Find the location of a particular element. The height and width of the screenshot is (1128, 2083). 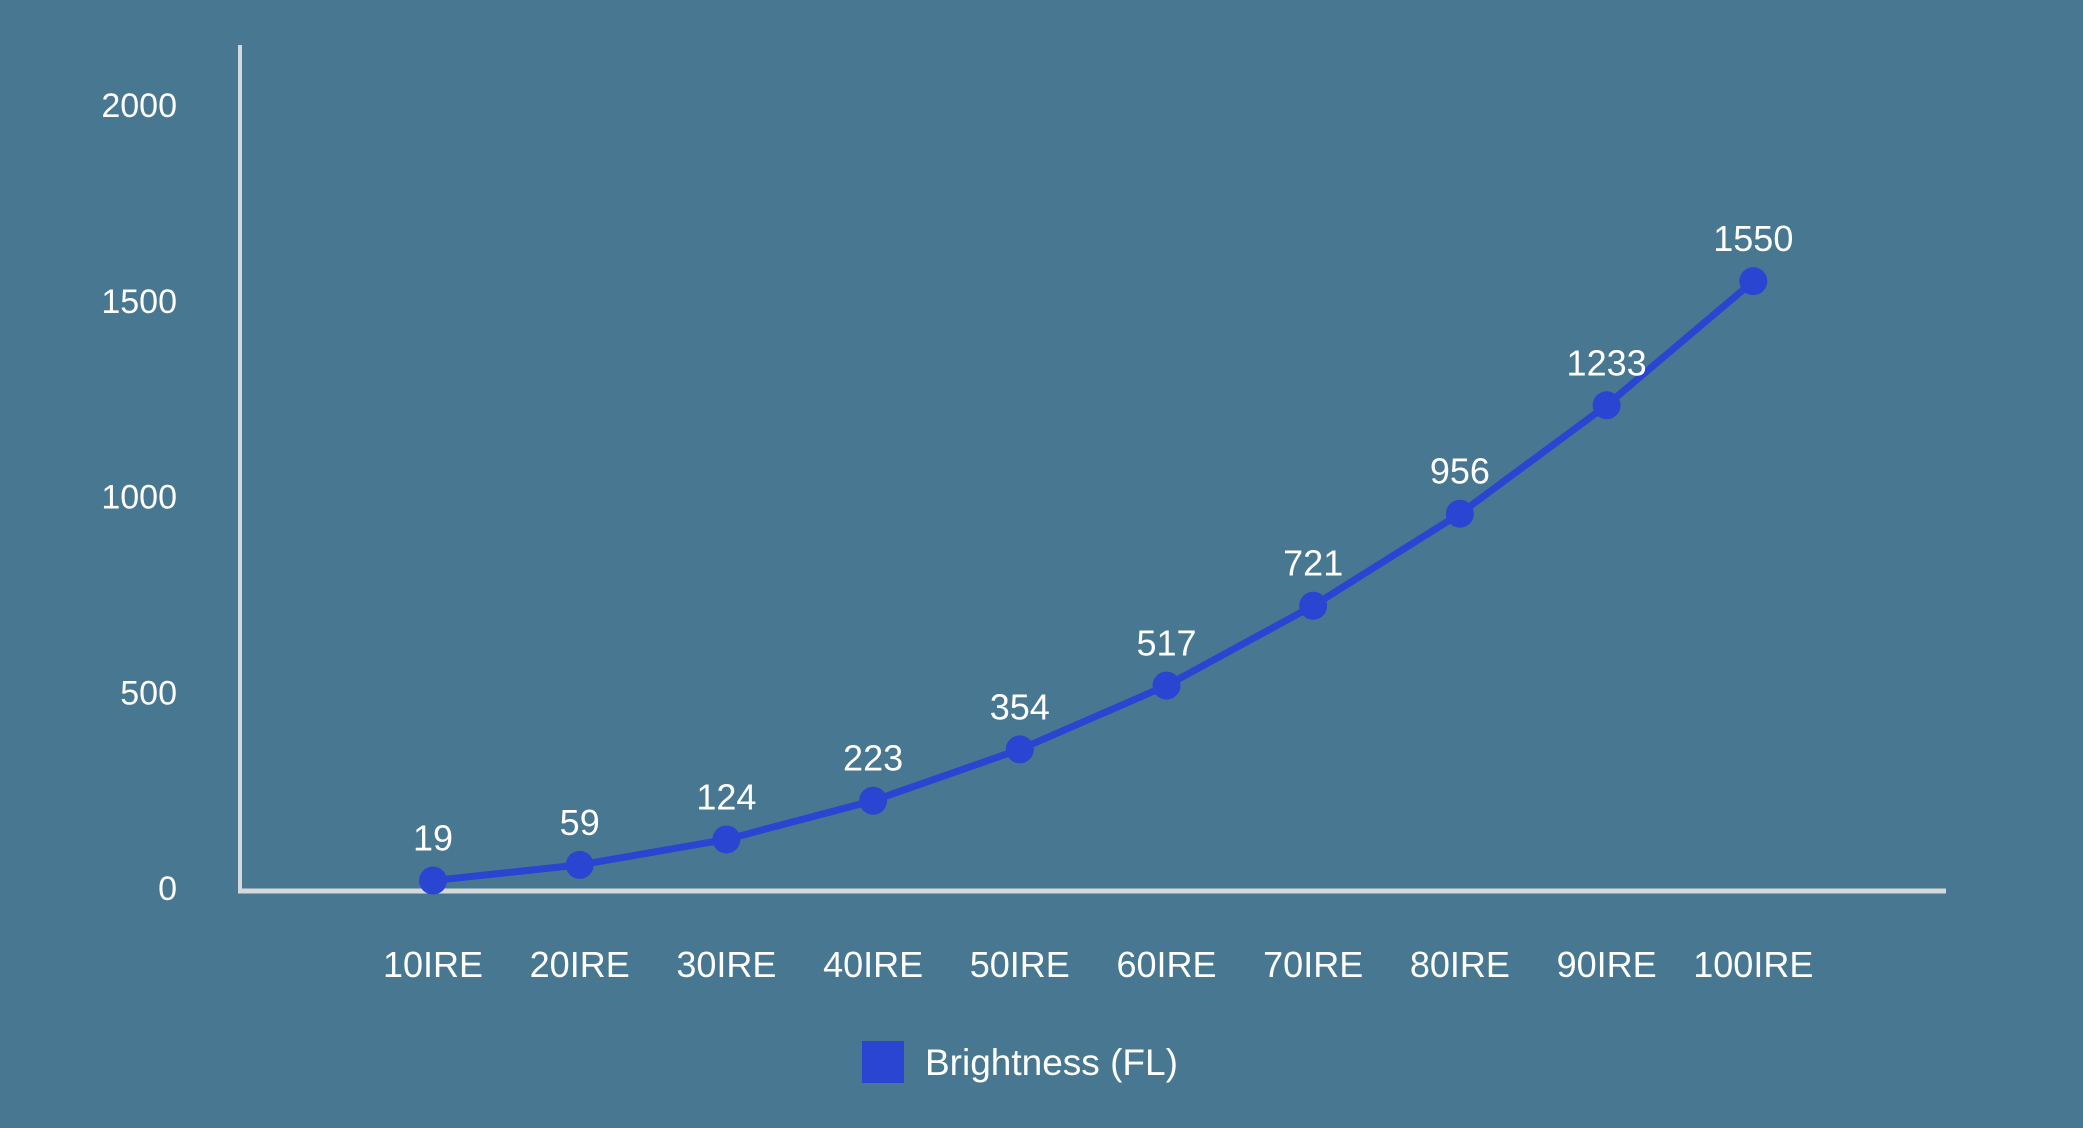

x-tick-label: 90IRE is located at coordinates (1607, 964).